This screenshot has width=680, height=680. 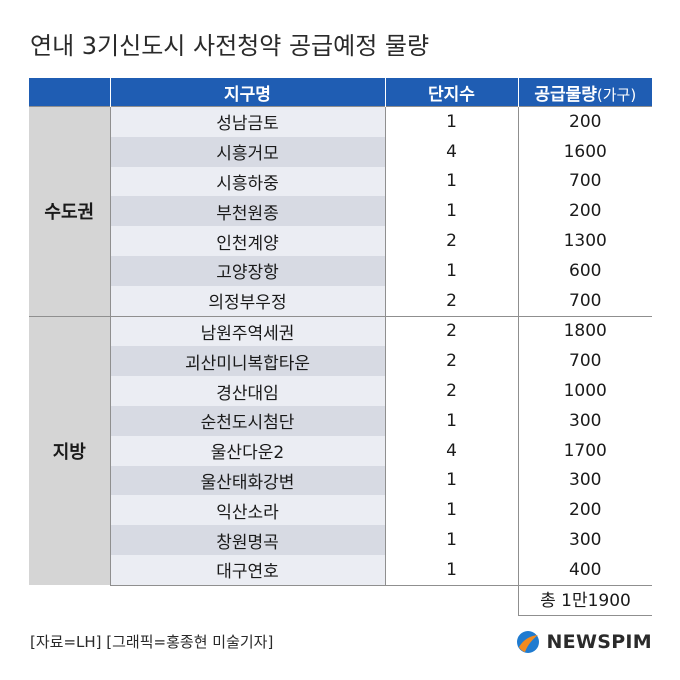 I want to click on table-row: 의정부우정 2 700, so click(x=340, y=301).